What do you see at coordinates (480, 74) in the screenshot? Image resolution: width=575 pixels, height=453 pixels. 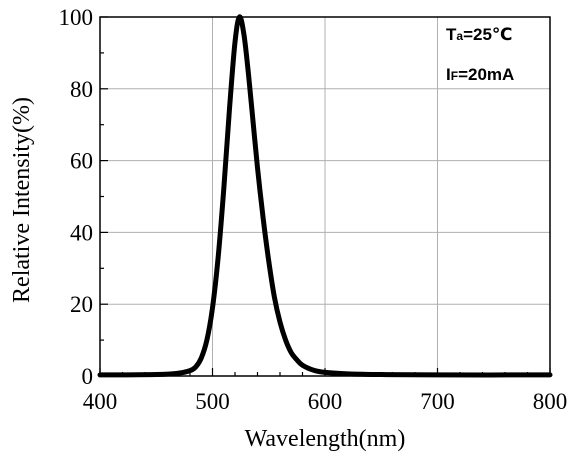 I see `annotation-if: IF=20mA` at bounding box center [480, 74].